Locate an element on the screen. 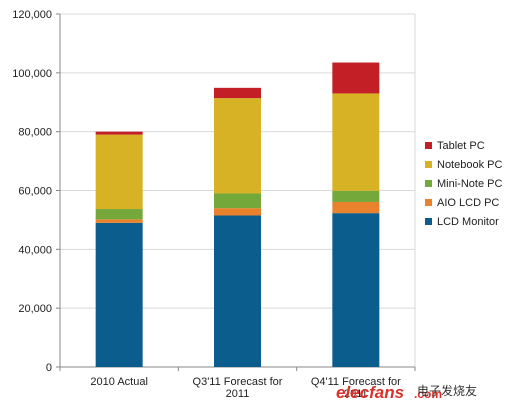  x-tick-label: Q3'11 Forecast for is located at coordinates (238, 382).